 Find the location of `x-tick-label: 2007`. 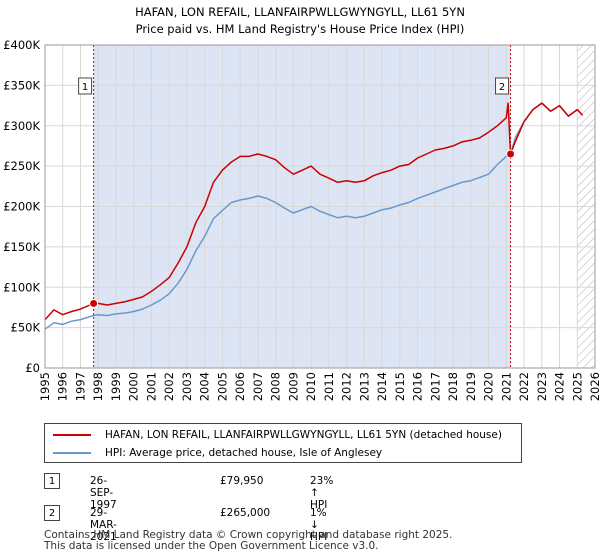

x-tick-label: 2007 is located at coordinates (258, 386).